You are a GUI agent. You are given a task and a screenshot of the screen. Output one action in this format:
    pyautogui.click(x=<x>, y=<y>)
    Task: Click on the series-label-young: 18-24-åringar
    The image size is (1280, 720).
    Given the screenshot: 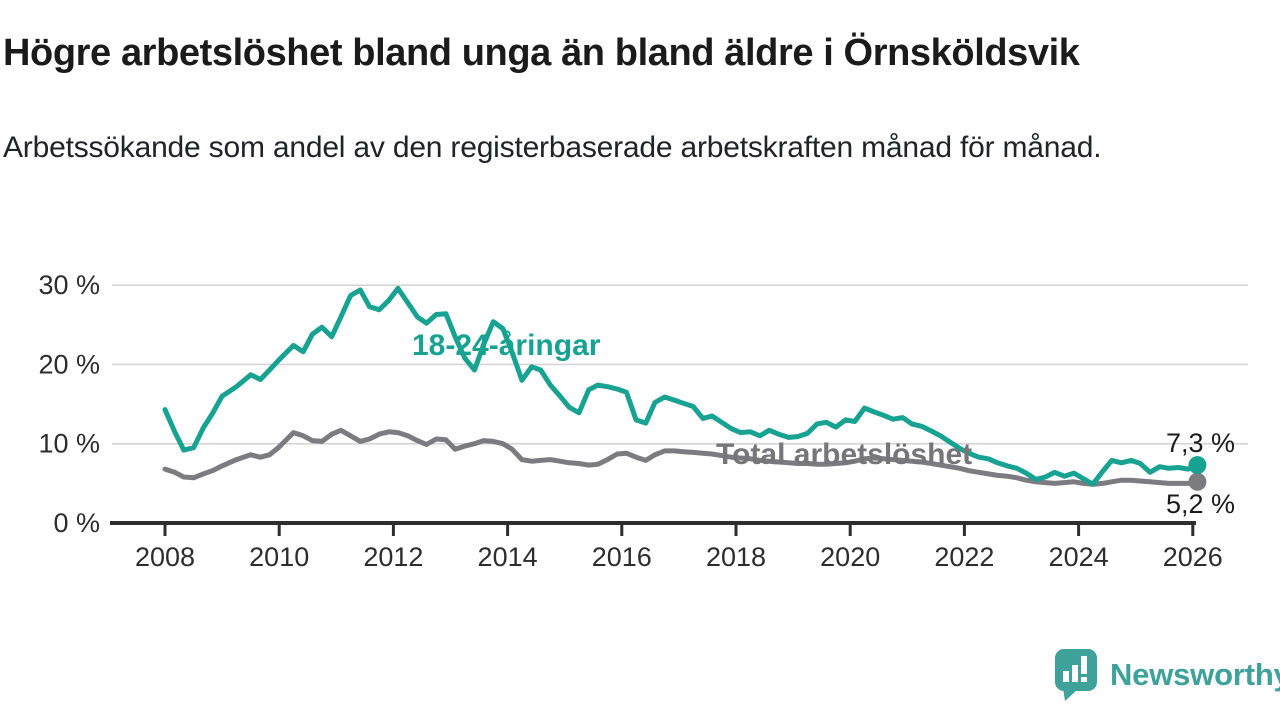 What is the action you would take?
    pyautogui.click(x=506, y=345)
    